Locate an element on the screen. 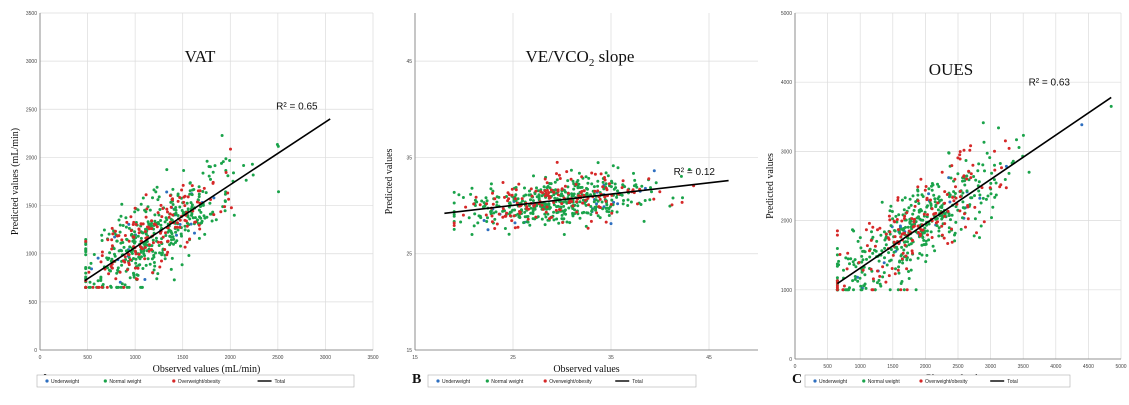 The image size is (1129, 405). y-axis-label: Predicted values is located at coordinates (770, 186).